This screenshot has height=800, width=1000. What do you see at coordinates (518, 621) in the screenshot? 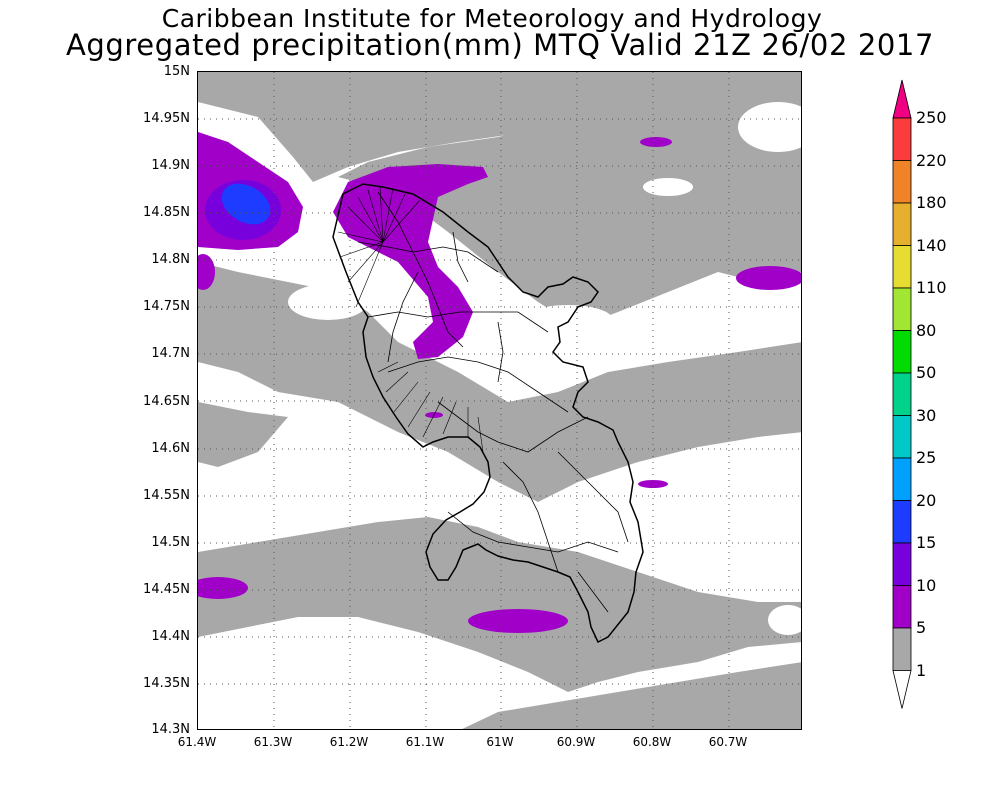
I see `precip-area-south-center` at bounding box center [518, 621].